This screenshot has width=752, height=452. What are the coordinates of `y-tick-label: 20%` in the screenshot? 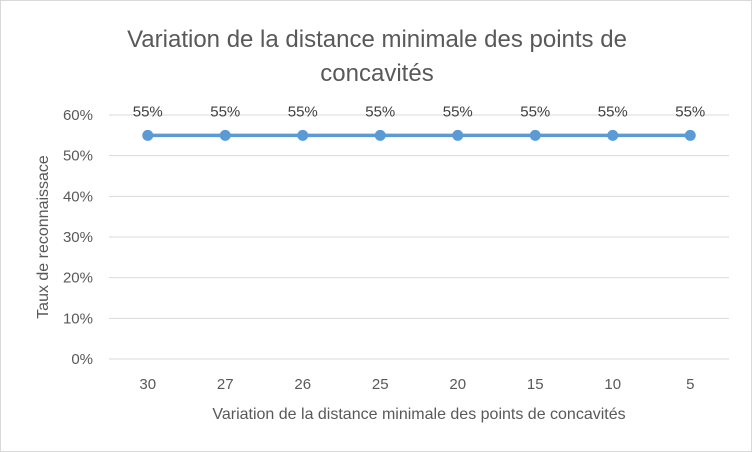 It's located at (78, 278).